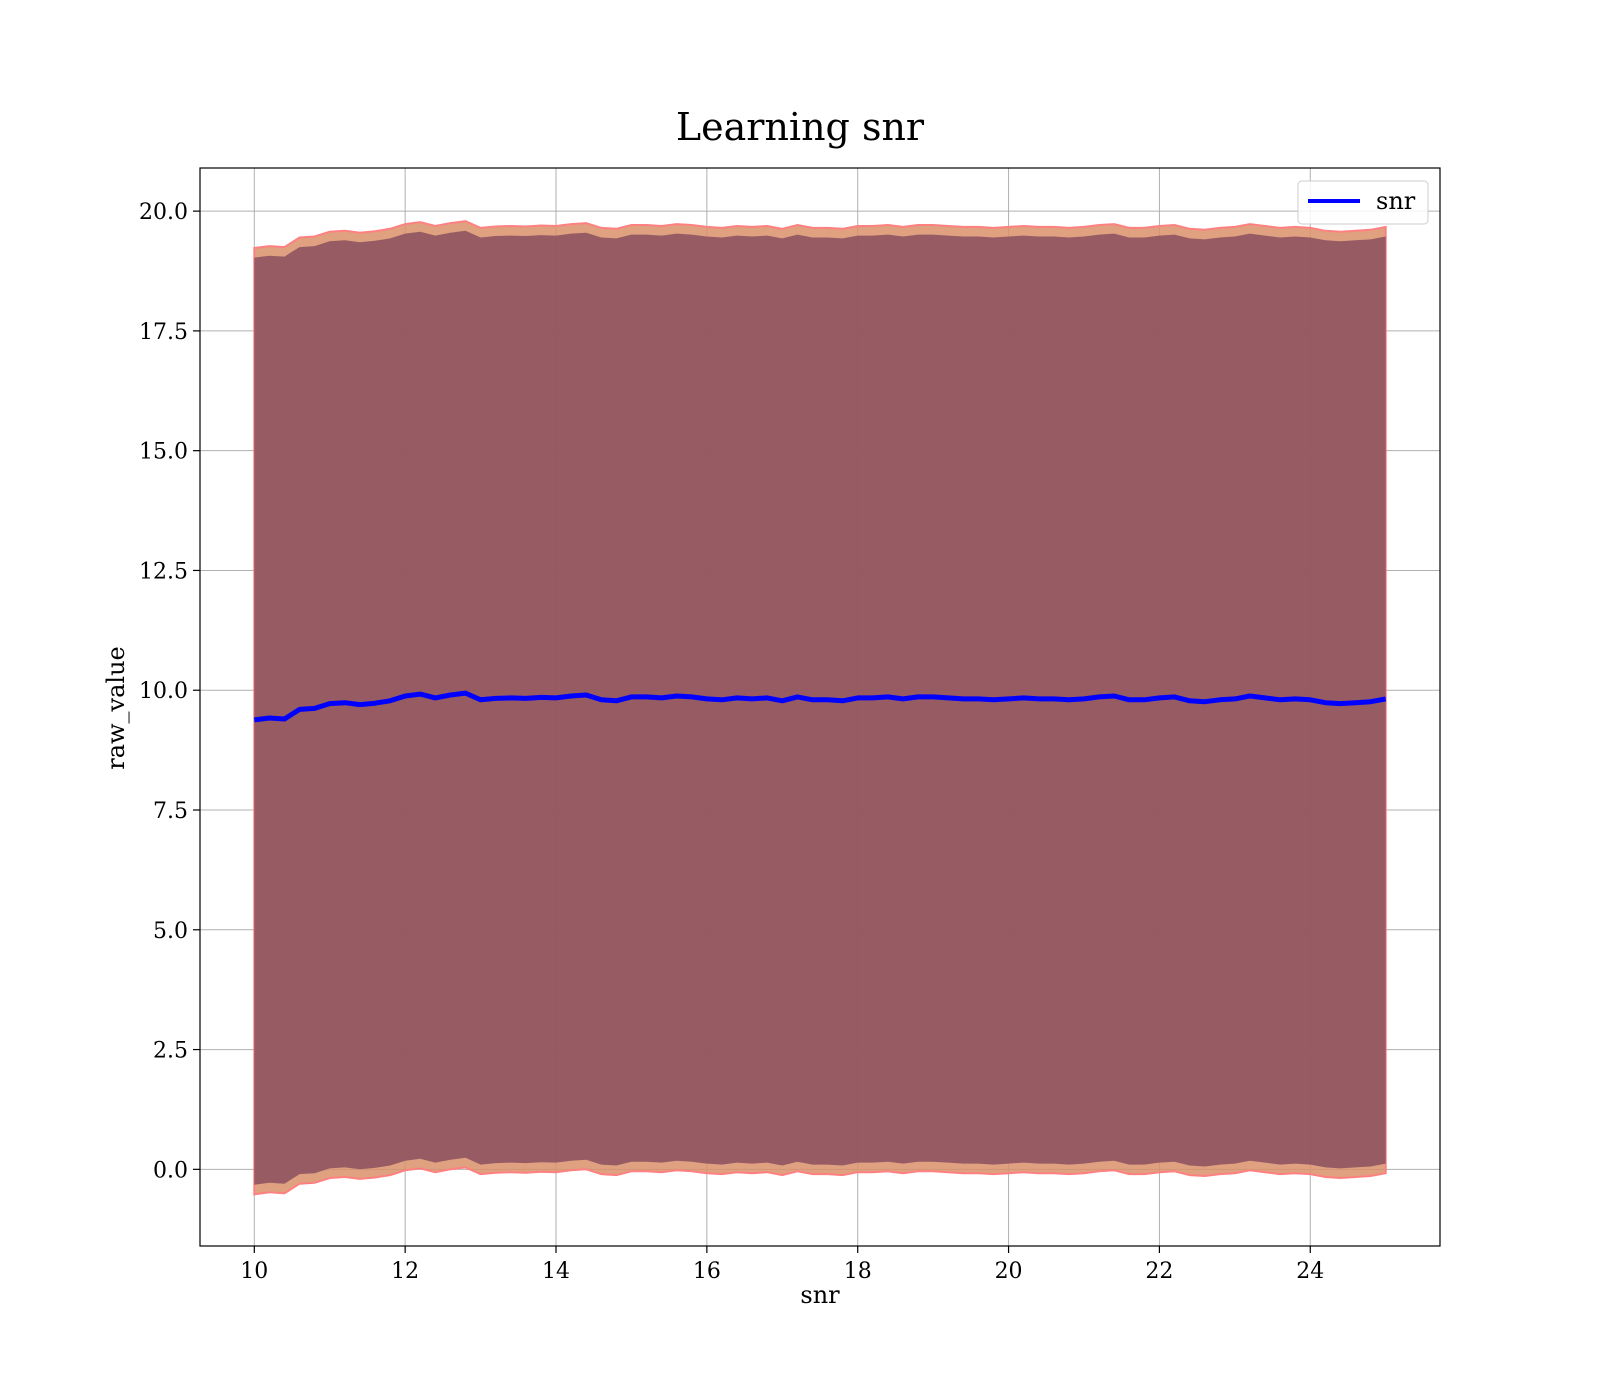  I want to click on y-axis-ticks: 0.0 2.5 5.0 7.5 10.0 12.5 15.0 17.5 20.0, so click(169, 691).